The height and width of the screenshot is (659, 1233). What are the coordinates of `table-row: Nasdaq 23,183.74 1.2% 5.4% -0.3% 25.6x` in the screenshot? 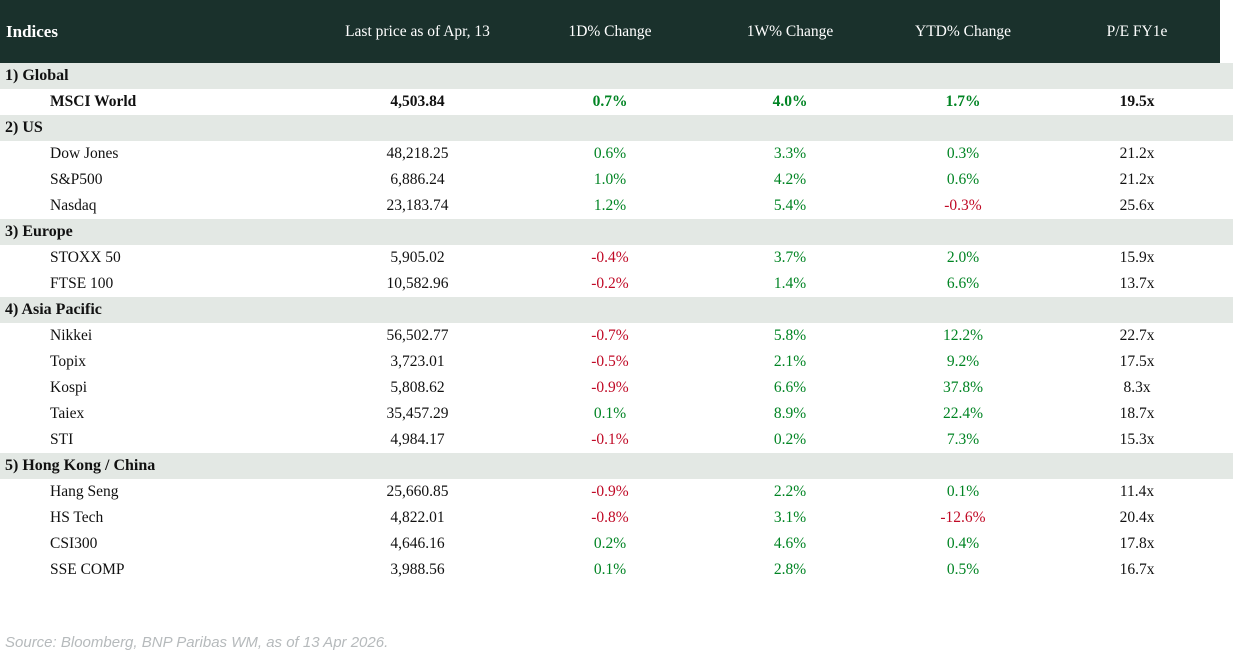 It's located at (616, 206).